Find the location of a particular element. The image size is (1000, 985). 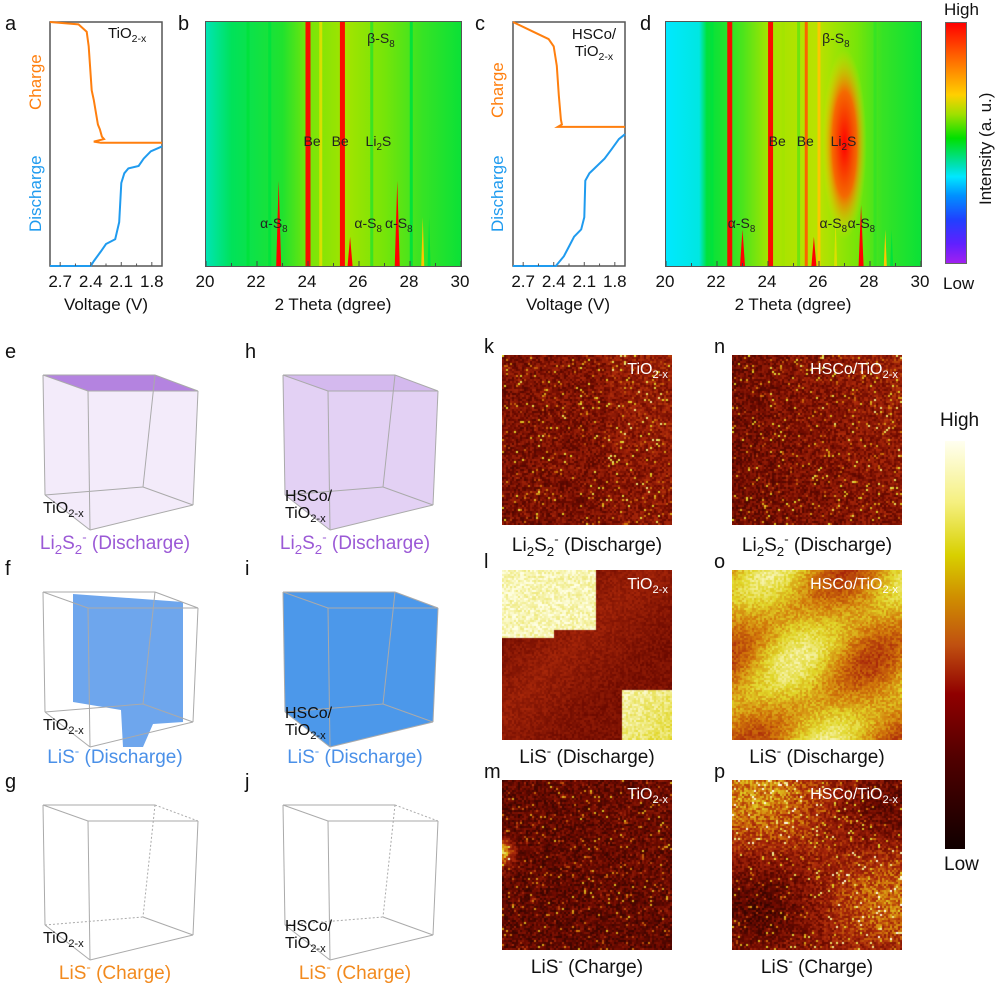

x-axis-title-d: 2 Theta (dgree) is located at coordinates (793, 304).